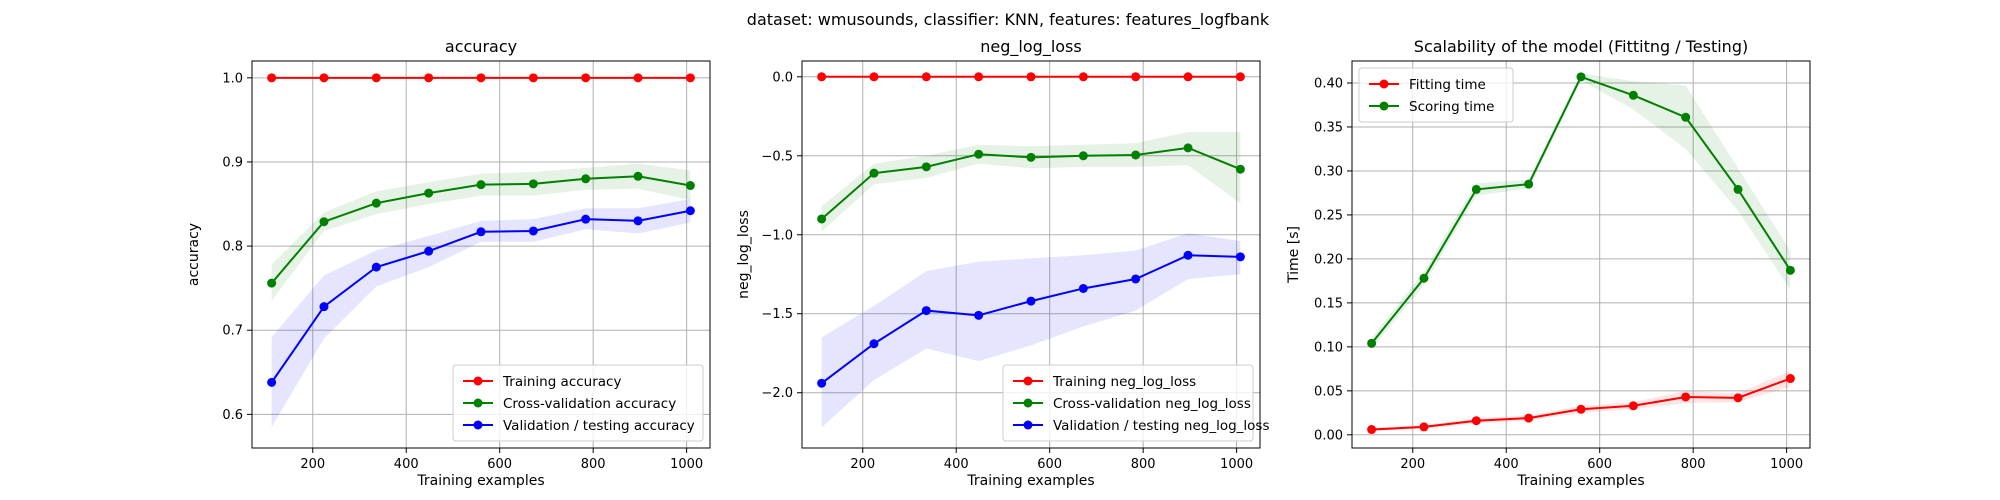 This screenshot has height=500, width=2000. What do you see at coordinates (777, 393) in the screenshot?
I see `y-tick-label: −2.0` at bounding box center [777, 393].